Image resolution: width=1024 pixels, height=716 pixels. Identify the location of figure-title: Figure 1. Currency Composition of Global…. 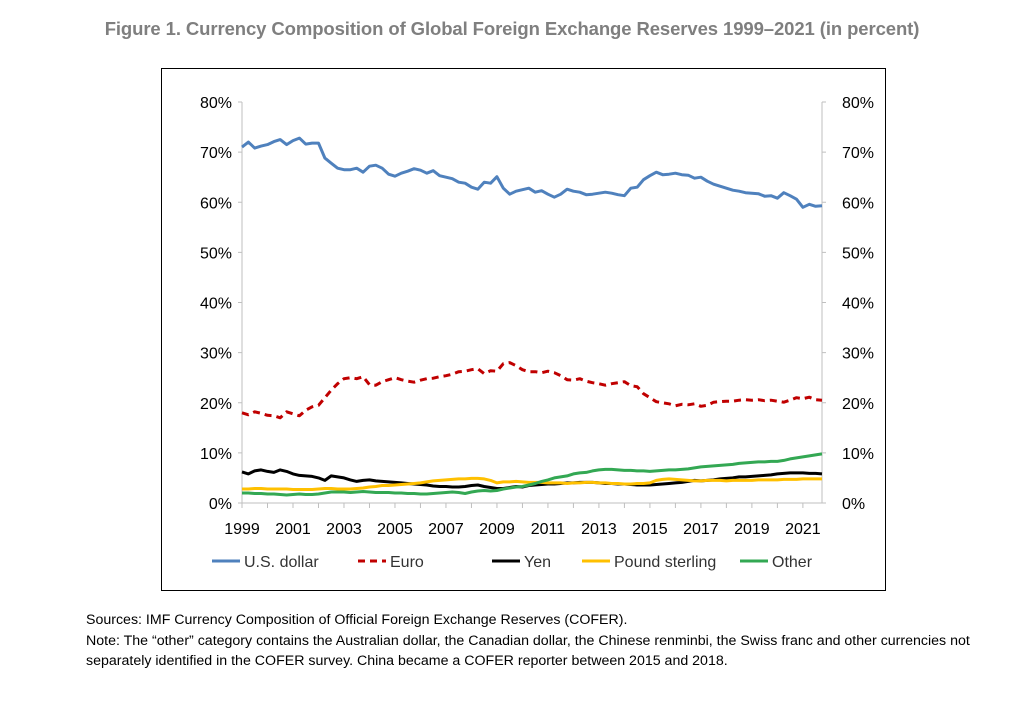
(512, 28).